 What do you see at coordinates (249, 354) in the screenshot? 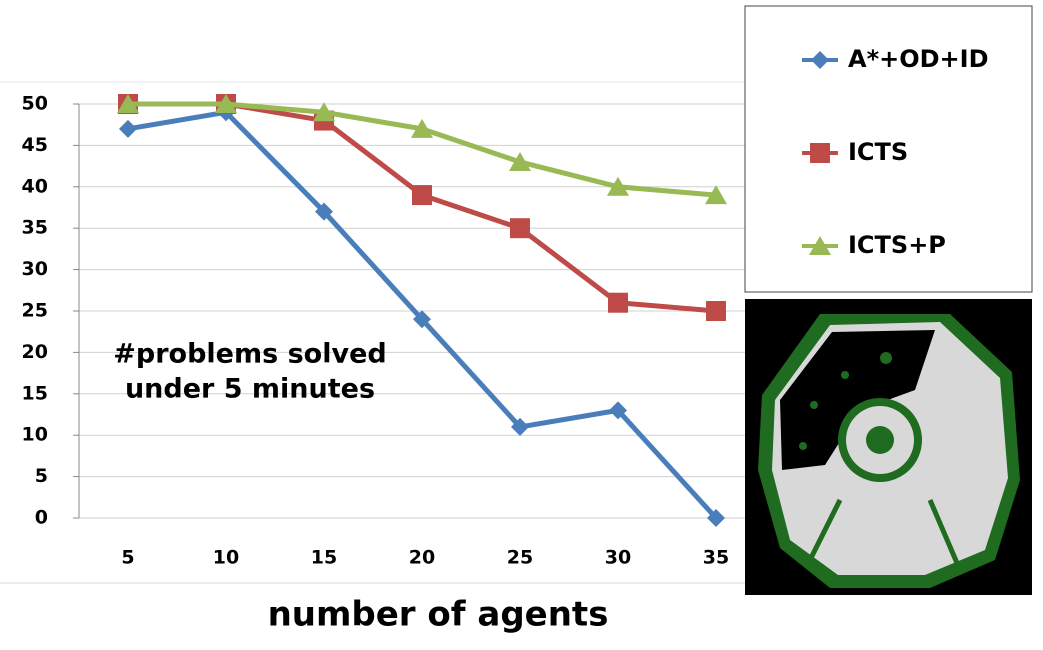
I see `annotation: #problems solved` at bounding box center [249, 354].